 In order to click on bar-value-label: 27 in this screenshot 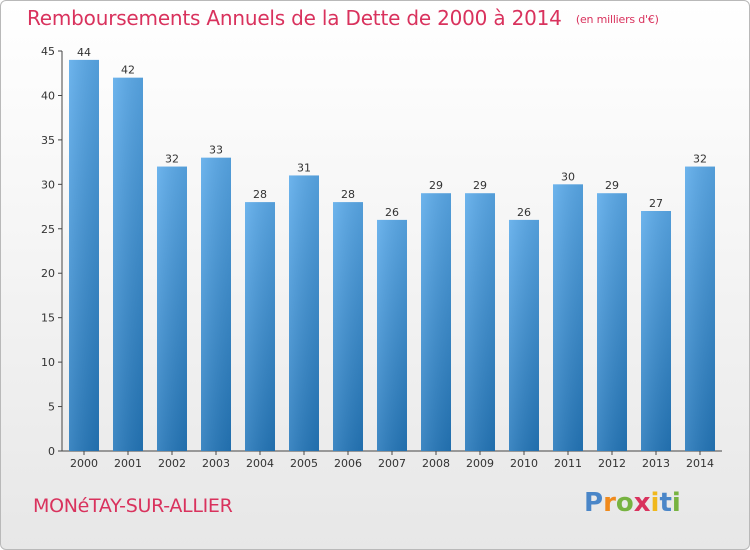, I will do `click(656, 203)`.